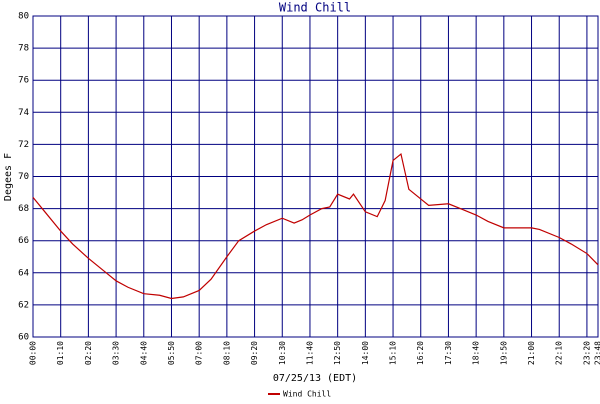 The height and width of the screenshot is (404, 600). What do you see at coordinates (393, 353) in the screenshot?
I see `x-tick-label: 15:10` at bounding box center [393, 353].